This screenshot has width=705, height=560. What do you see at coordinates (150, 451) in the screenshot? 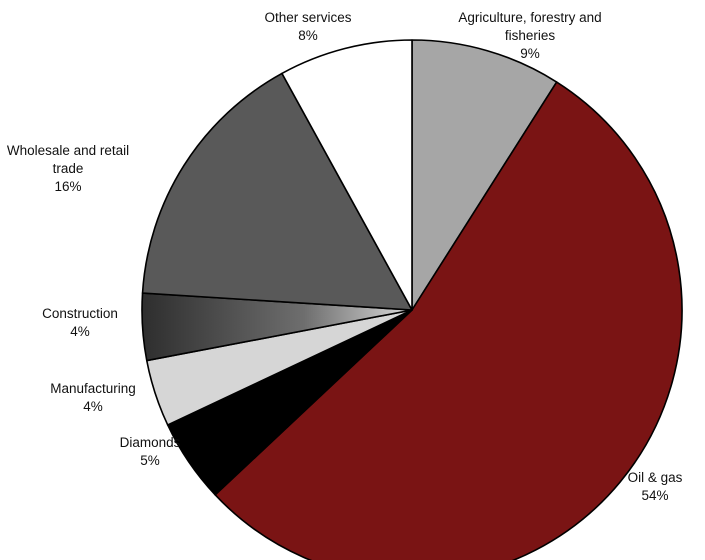
I see `slice-label-diamonds: Diamonds 5%` at bounding box center [150, 451].